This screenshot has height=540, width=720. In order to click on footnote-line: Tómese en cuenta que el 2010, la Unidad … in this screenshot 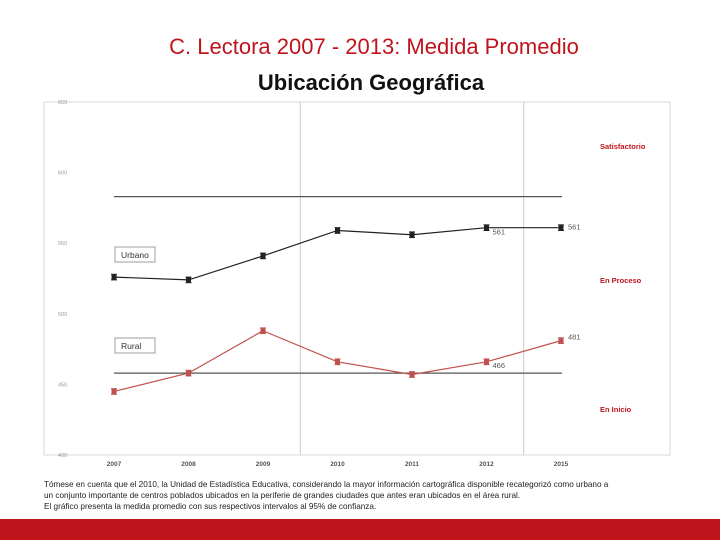, I will do `click(326, 484)`.